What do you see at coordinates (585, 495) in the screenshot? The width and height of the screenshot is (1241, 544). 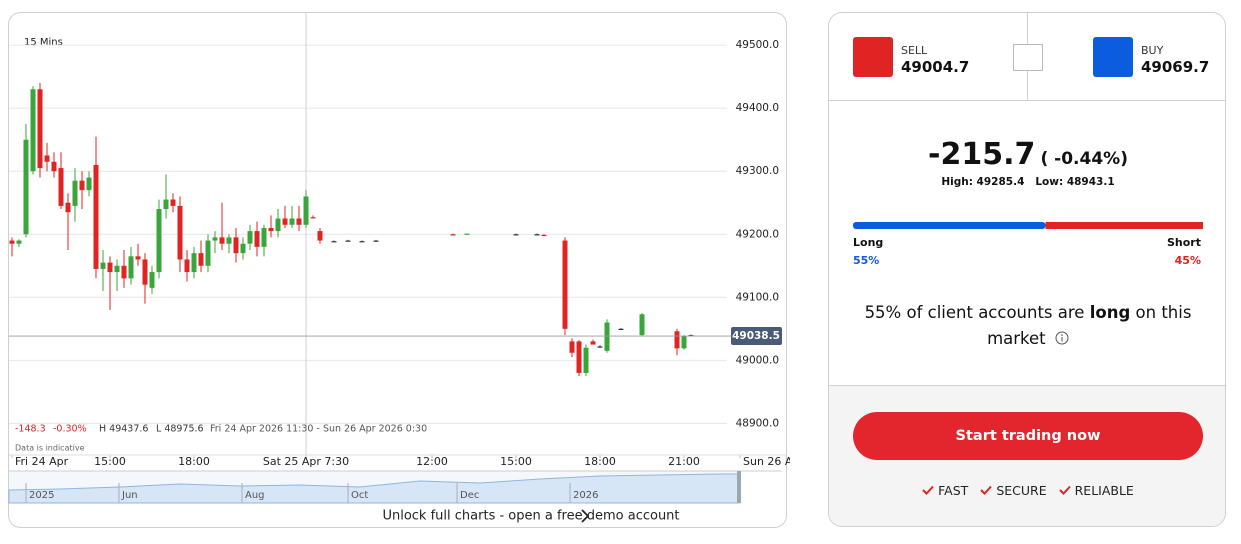 I see `navigator-label: 2026` at bounding box center [585, 495].